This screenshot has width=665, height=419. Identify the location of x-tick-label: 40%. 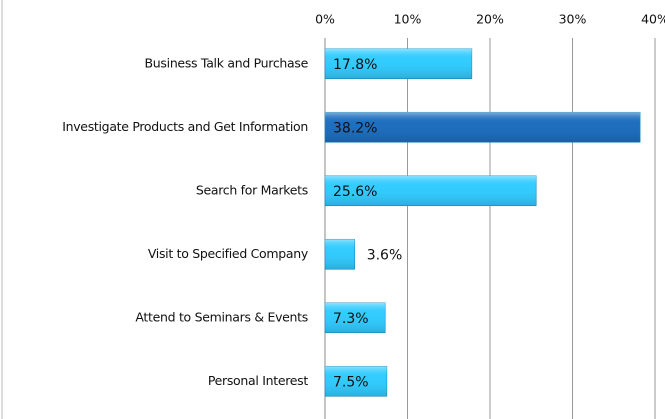
(653, 19).